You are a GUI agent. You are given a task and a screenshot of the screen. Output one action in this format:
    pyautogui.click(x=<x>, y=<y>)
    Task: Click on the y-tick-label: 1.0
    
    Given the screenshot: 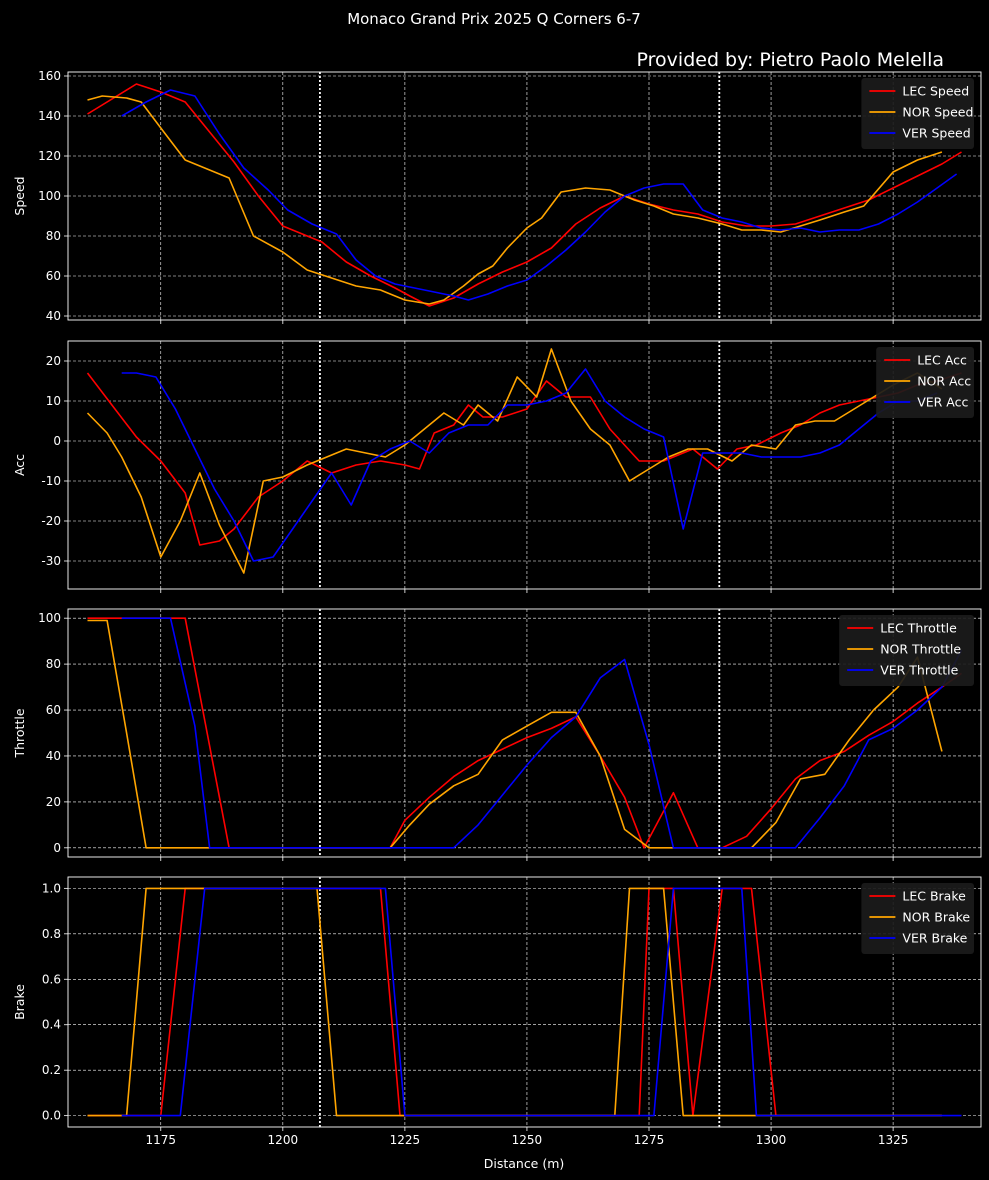 What is the action you would take?
    pyautogui.click(x=51, y=888)
    